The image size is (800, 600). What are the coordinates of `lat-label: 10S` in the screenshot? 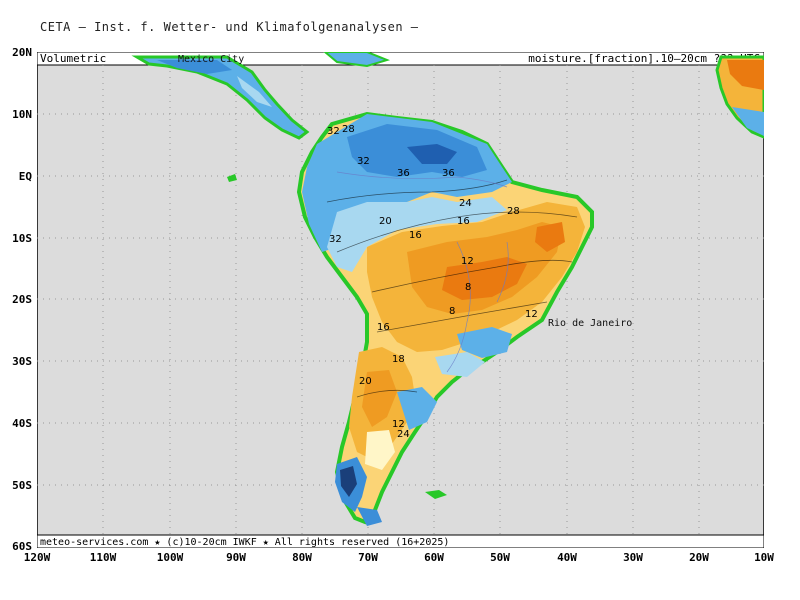 It's located at (22, 238).